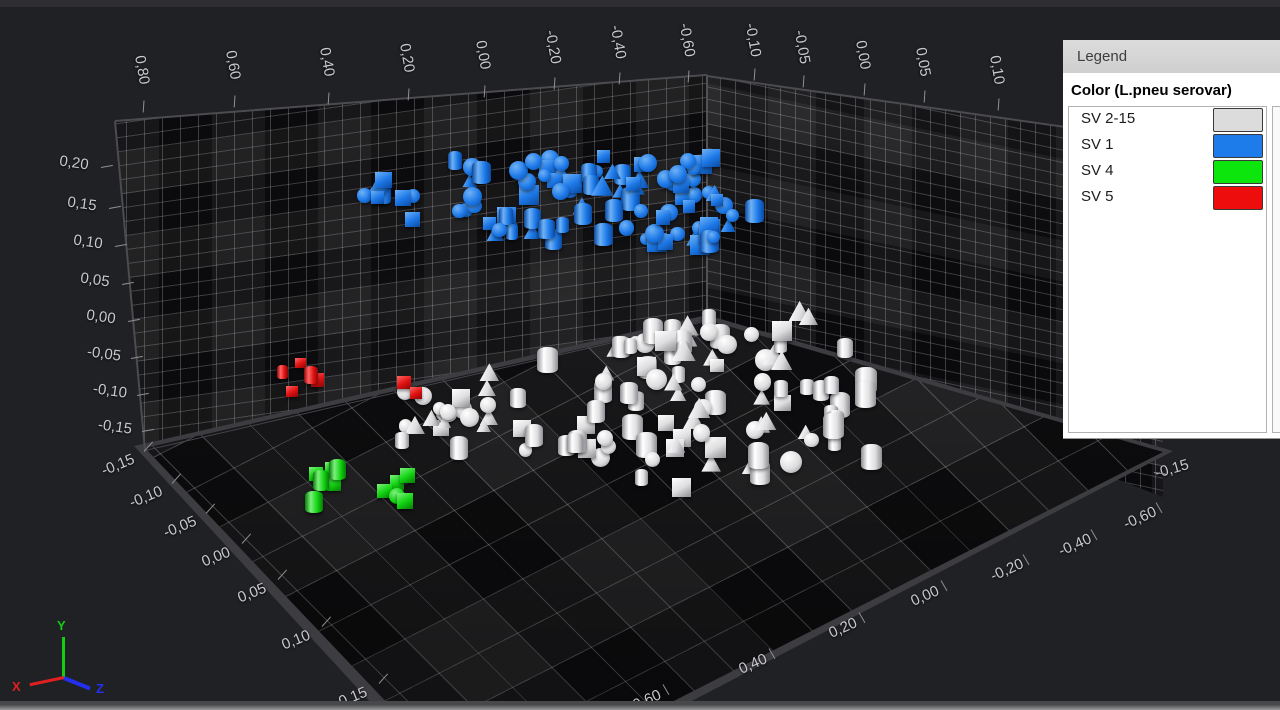 The image size is (1280, 710). What do you see at coordinates (1167, 269) in the screenshot?
I see `legend-item-list: SV 2-15 SV 1 SV 4 SV 5` at bounding box center [1167, 269].